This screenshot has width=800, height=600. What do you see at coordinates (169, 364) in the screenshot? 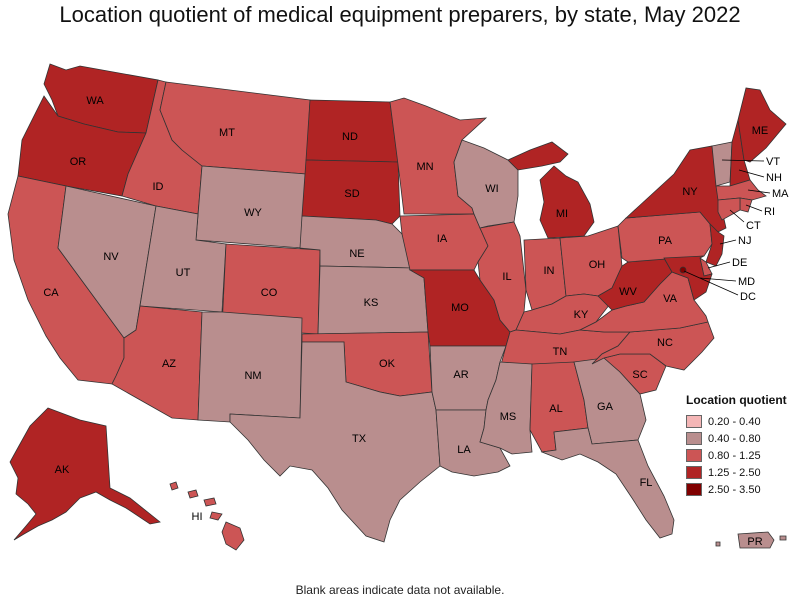
I see `label-AZ: AZ` at bounding box center [169, 364].